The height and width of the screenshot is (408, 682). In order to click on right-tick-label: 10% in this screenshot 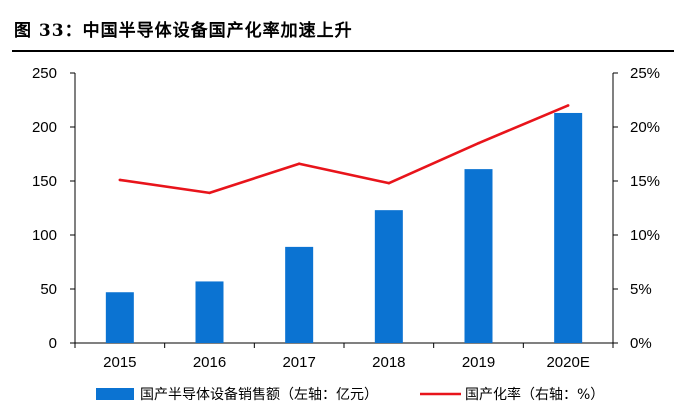, I will do `click(645, 235)`.